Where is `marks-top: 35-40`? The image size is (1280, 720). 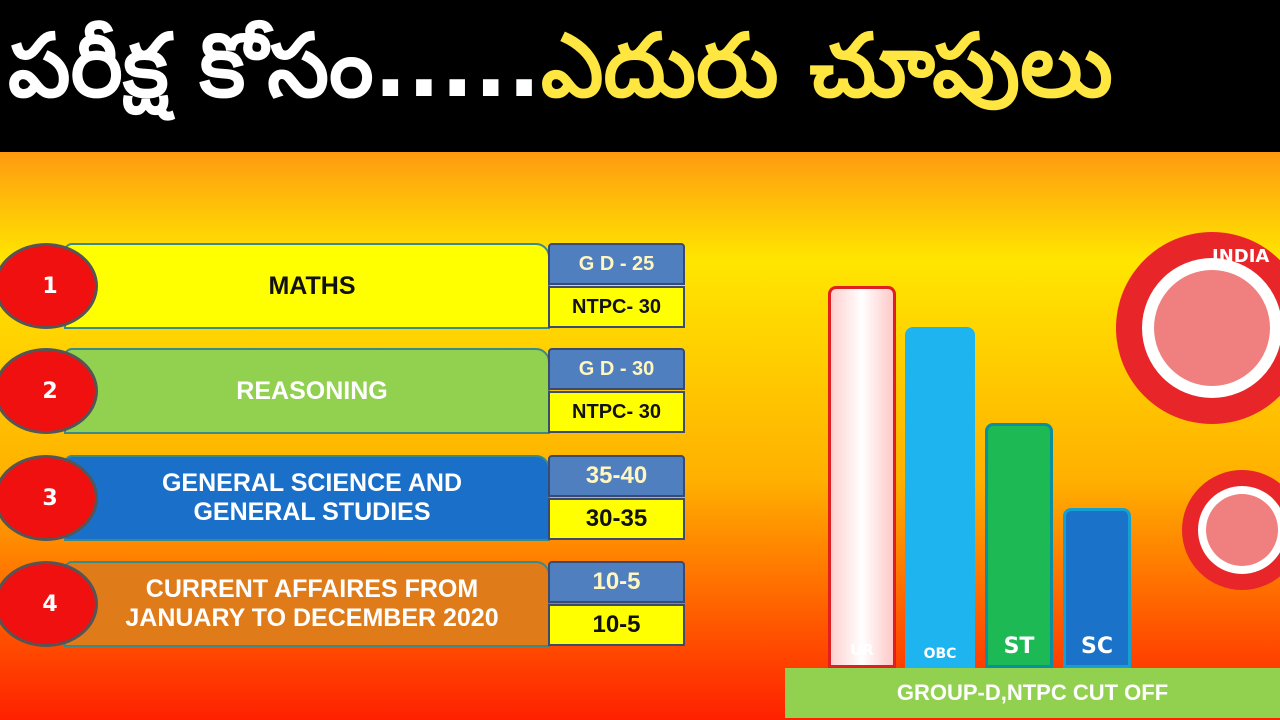 marks-top: 35-40 is located at coordinates (616, 476).